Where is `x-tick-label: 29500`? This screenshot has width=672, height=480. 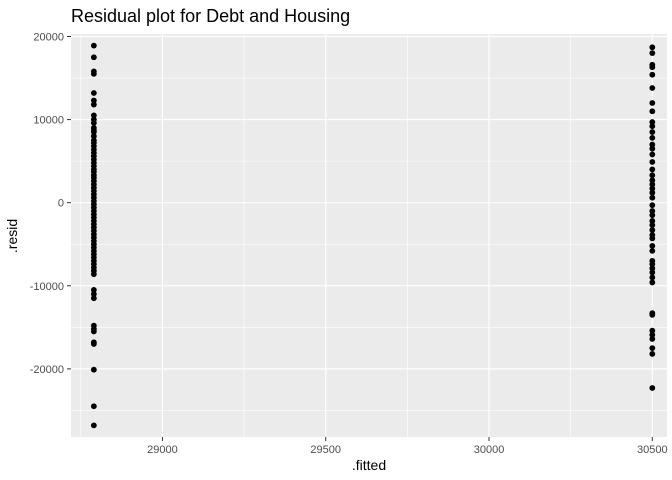 x-tick-label: 29500 is located at coordinates (325, 450).